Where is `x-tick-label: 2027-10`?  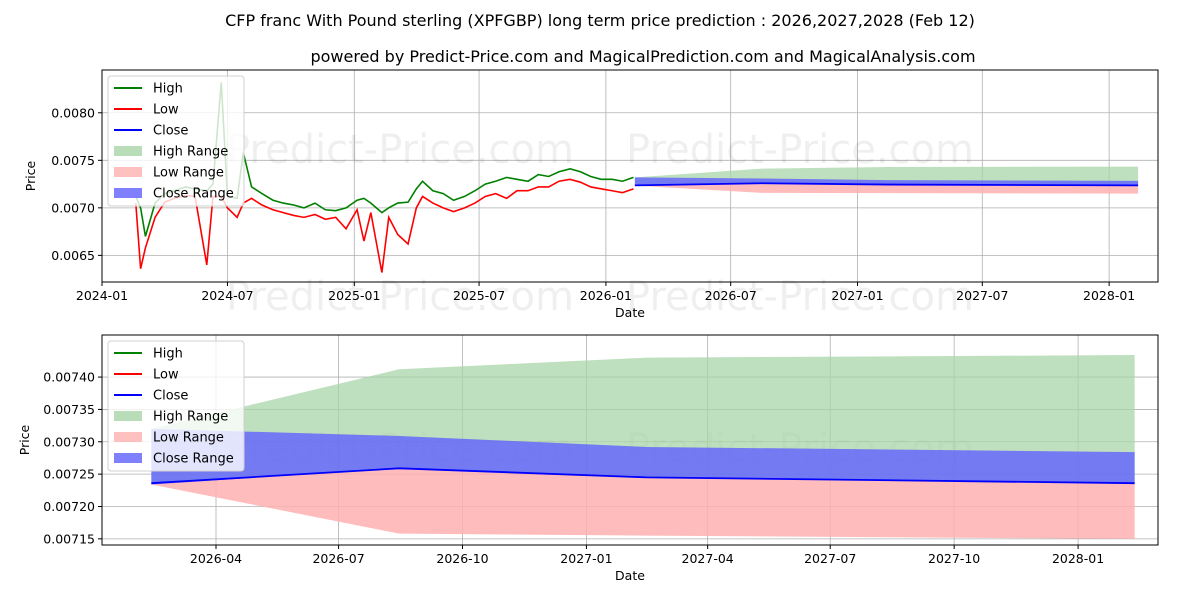
x-tick-label: 2027-10 is located at coordinates (954, 558).